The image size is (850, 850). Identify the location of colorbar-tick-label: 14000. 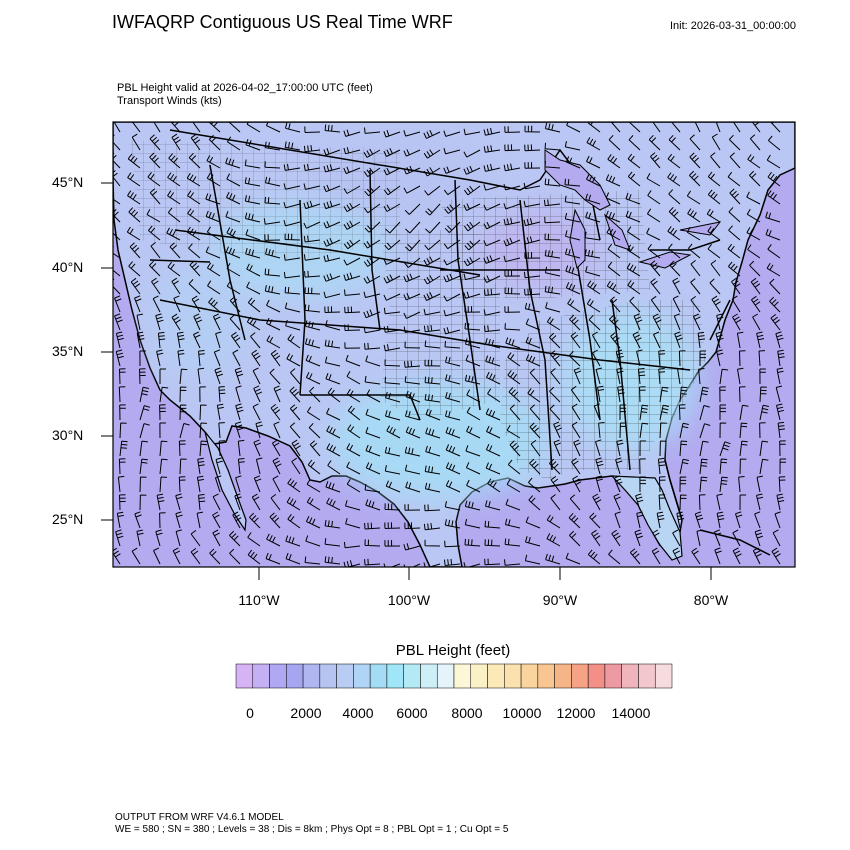
(631, 713).